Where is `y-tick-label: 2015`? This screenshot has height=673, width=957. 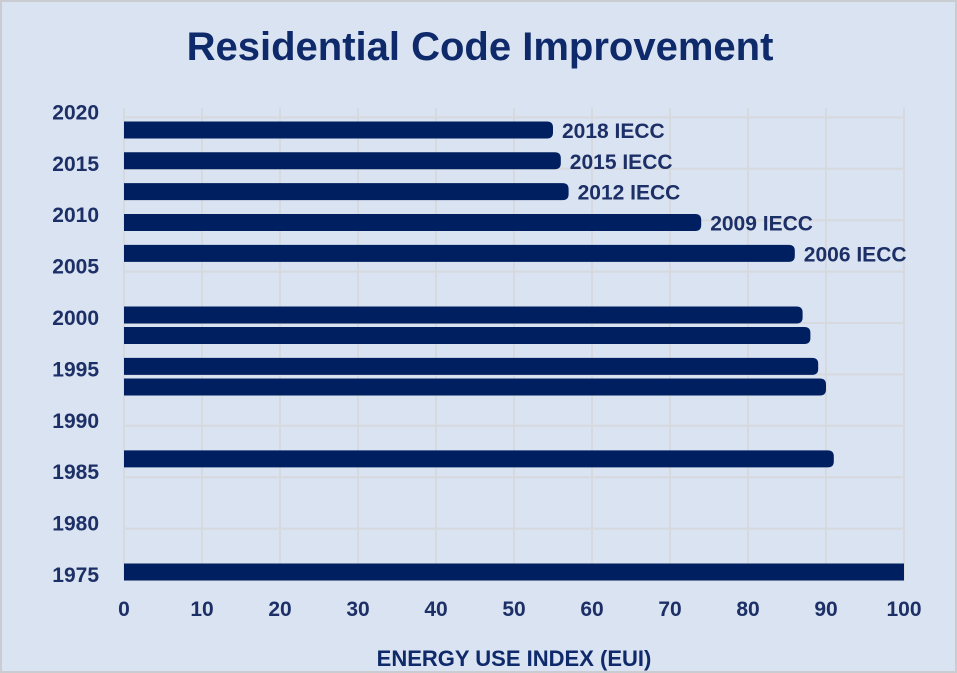
y-tick-label: 2015 is located at coordinates (75, 164).